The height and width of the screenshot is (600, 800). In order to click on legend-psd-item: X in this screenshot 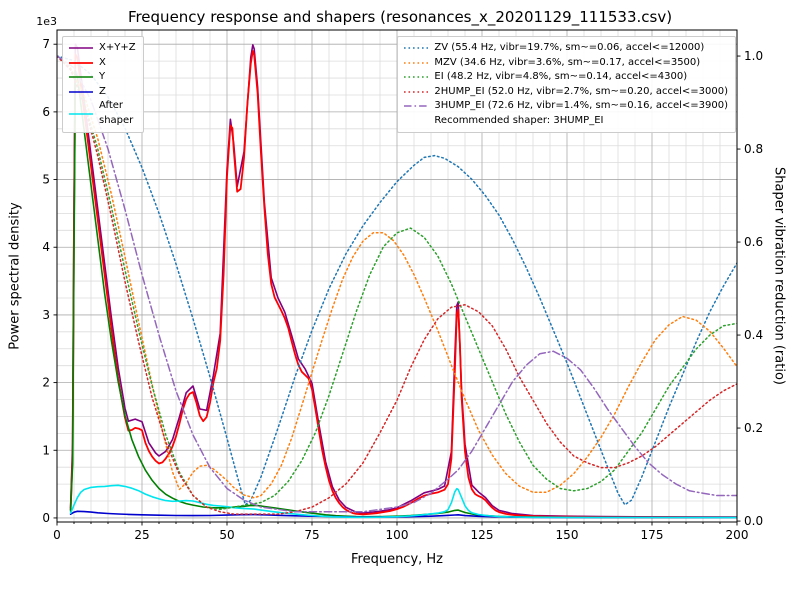, I will do `click(102, 63)`.